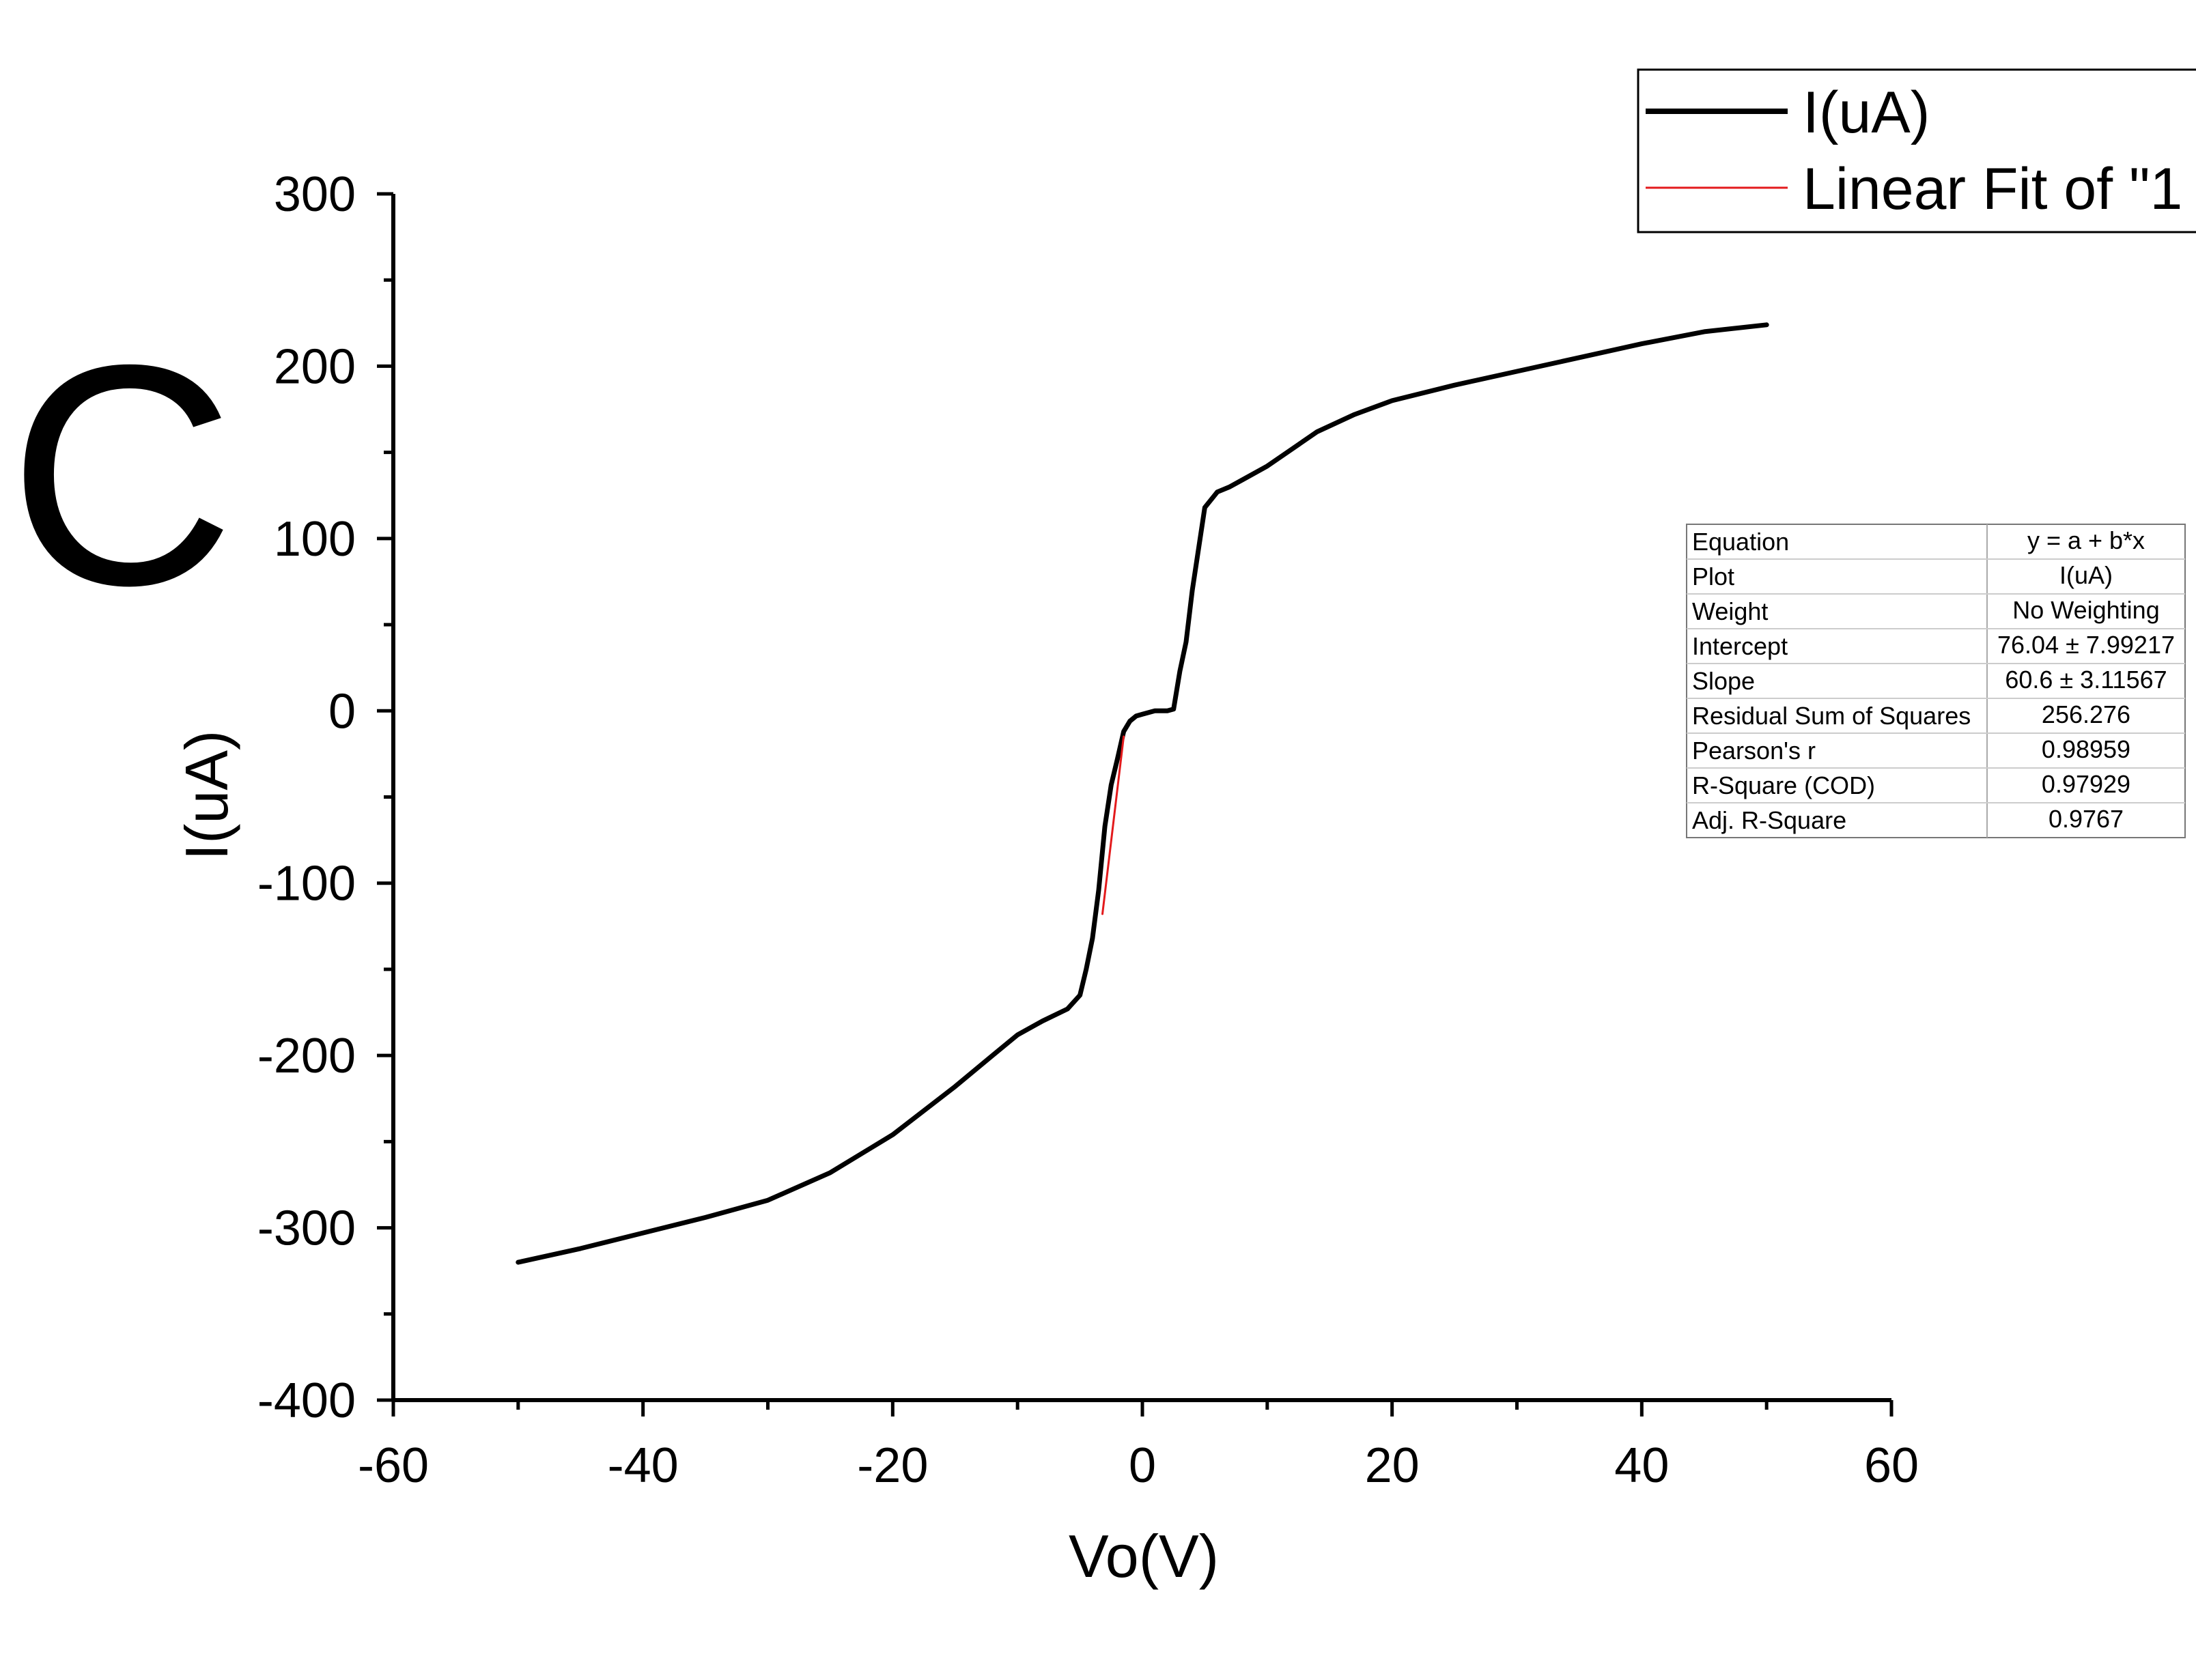  What do you see at coordinates (1730, 611) in the screenshot?
I see `fit-table-key: Weight` at bounding box center [1730, 611].